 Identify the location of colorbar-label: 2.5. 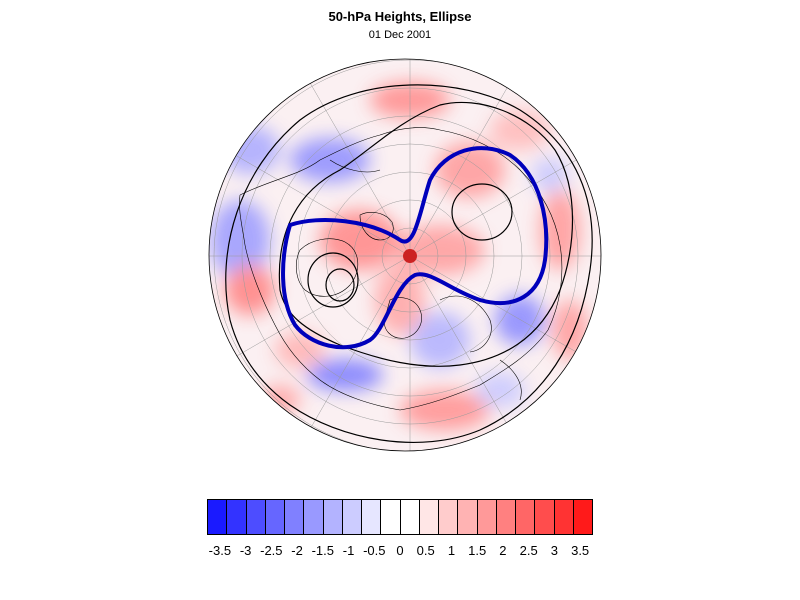
(528, 550).